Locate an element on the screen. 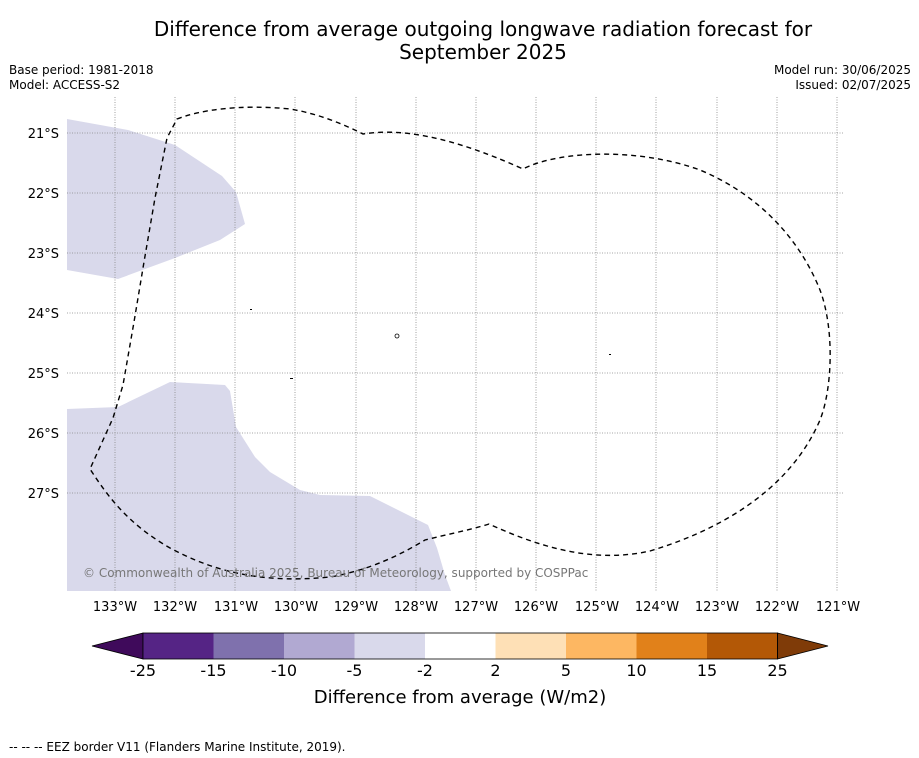 This screenshot has width=919, height=758. colorbar-tick-label: 15 is located at coordinates (707, 670).